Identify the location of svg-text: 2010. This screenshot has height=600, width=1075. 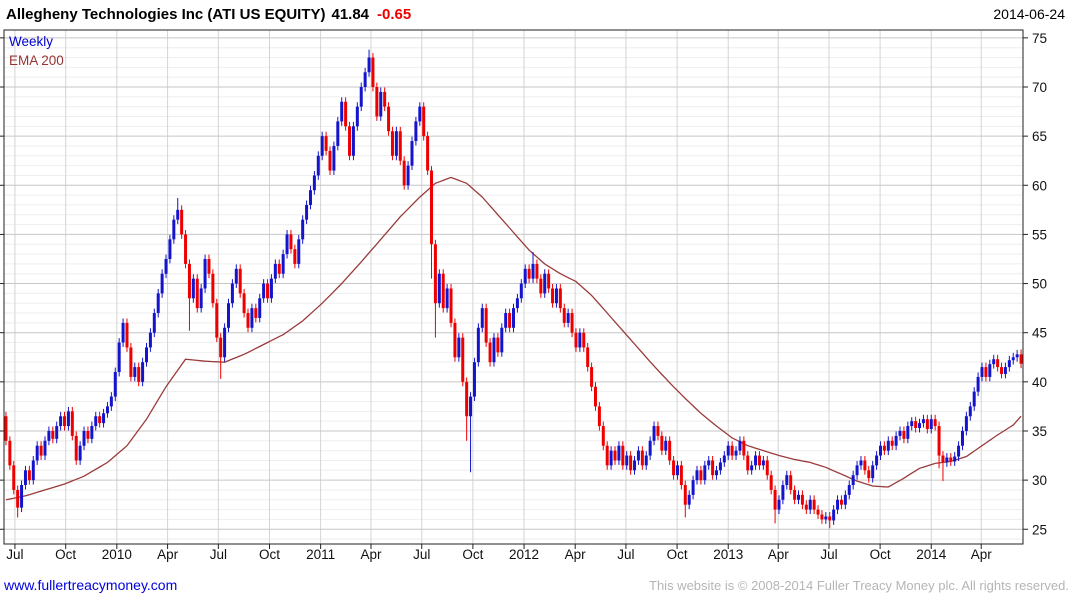
(117, 554).